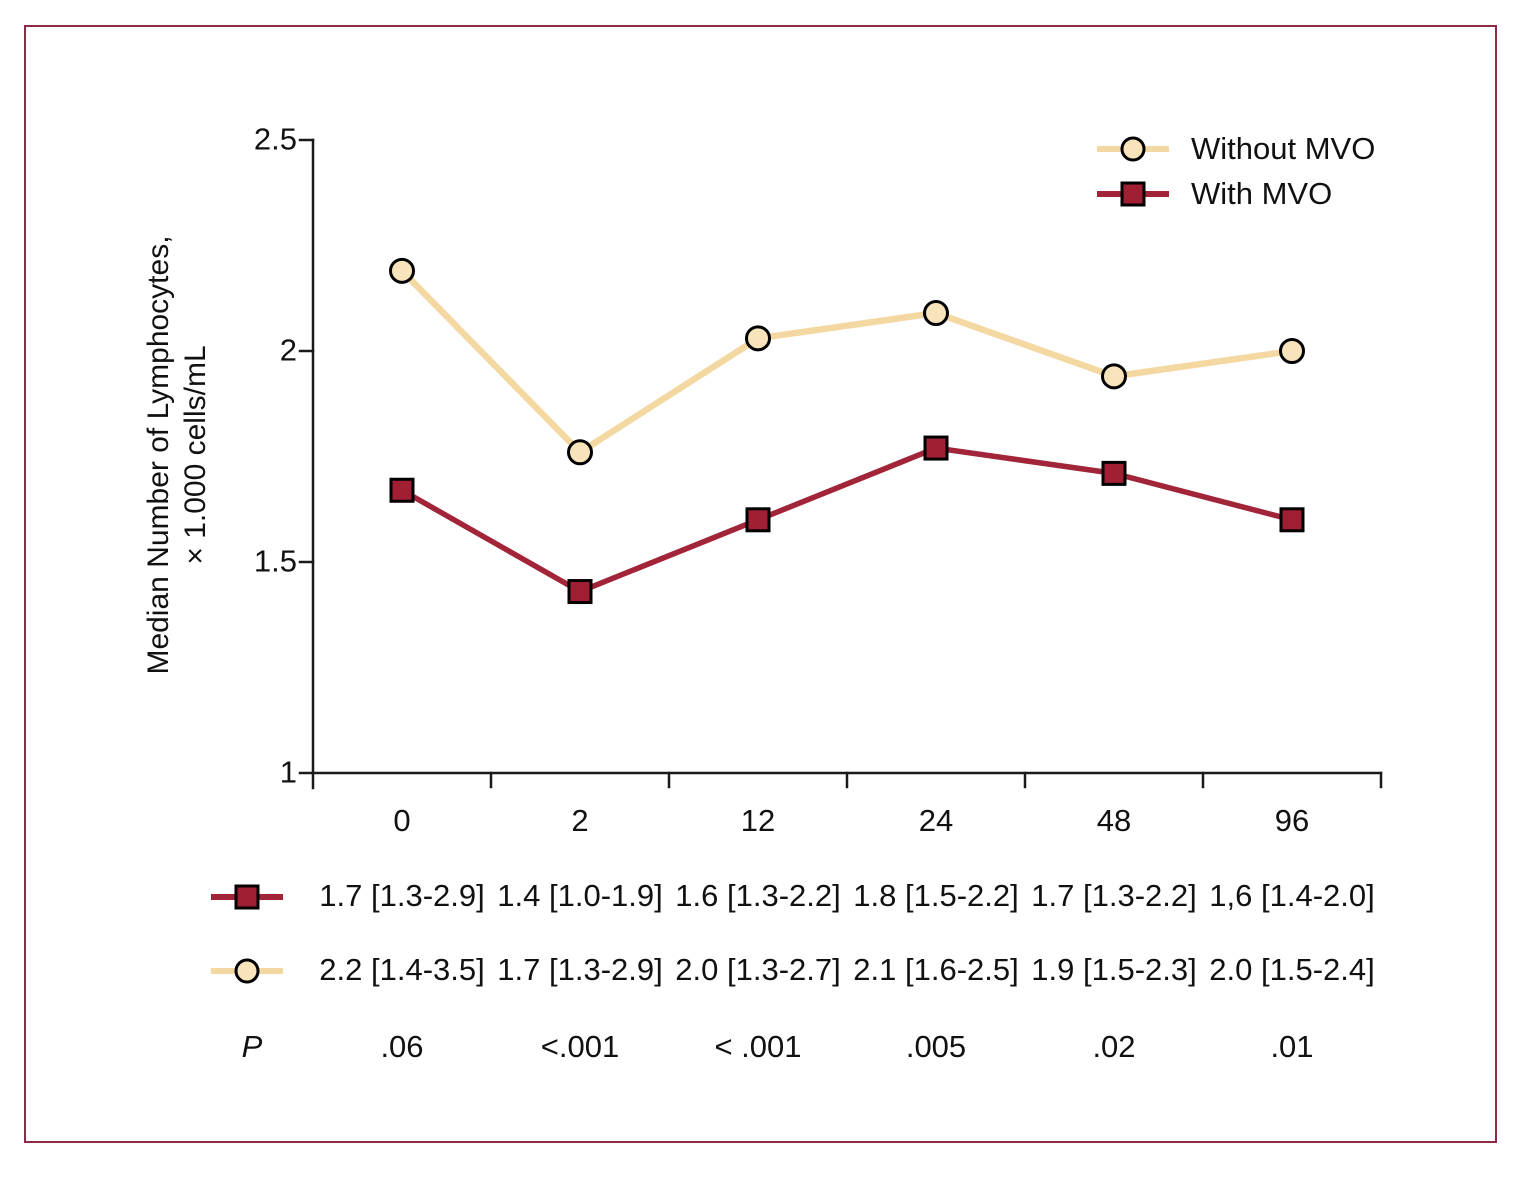  Describe the element at coordinates (288, 350) in the screenshot. I see `y-tick-label-2: 2` at that location.